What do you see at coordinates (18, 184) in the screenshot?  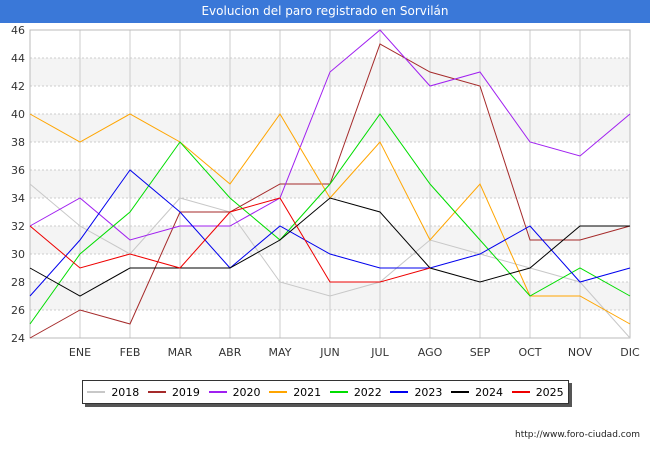 I see `y-tick-labels: 24 26 28 30 32 34 36 38 40 42 44 46` at bounding box center [18, 184].